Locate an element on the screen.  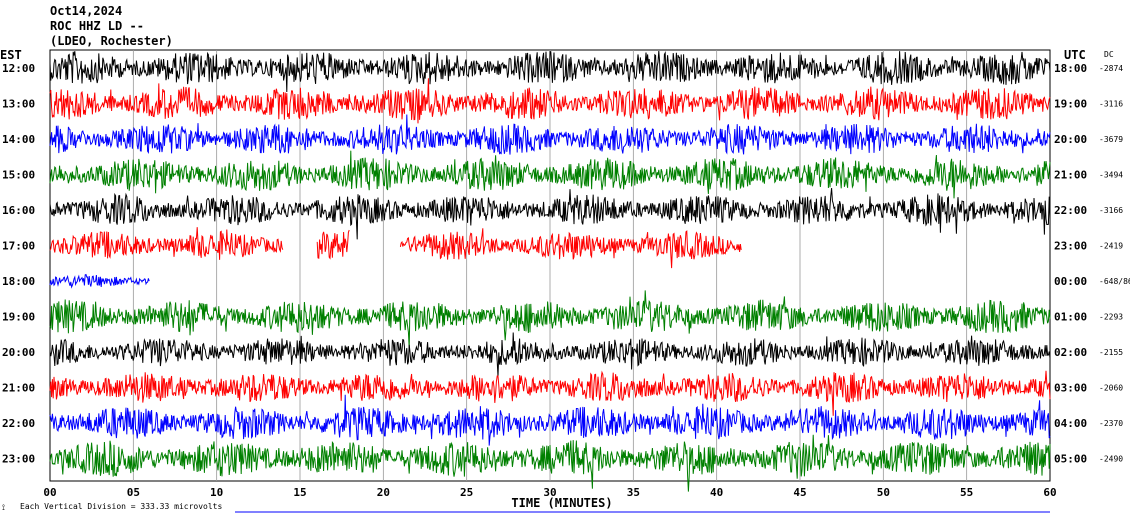
utc-hour-label: 18:00 is located at coordinates (1070, 68).